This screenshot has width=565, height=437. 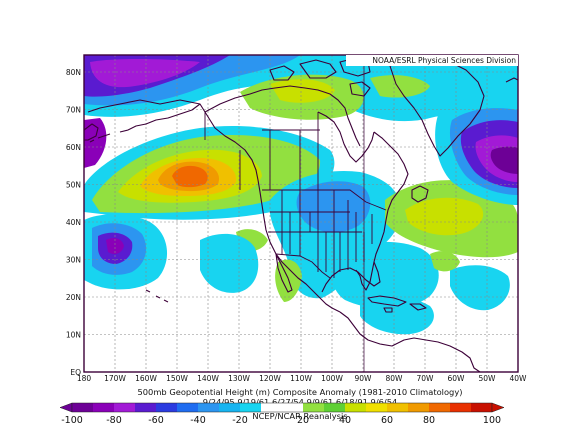 I want to click on credit-box, so click(x=432, y=60).